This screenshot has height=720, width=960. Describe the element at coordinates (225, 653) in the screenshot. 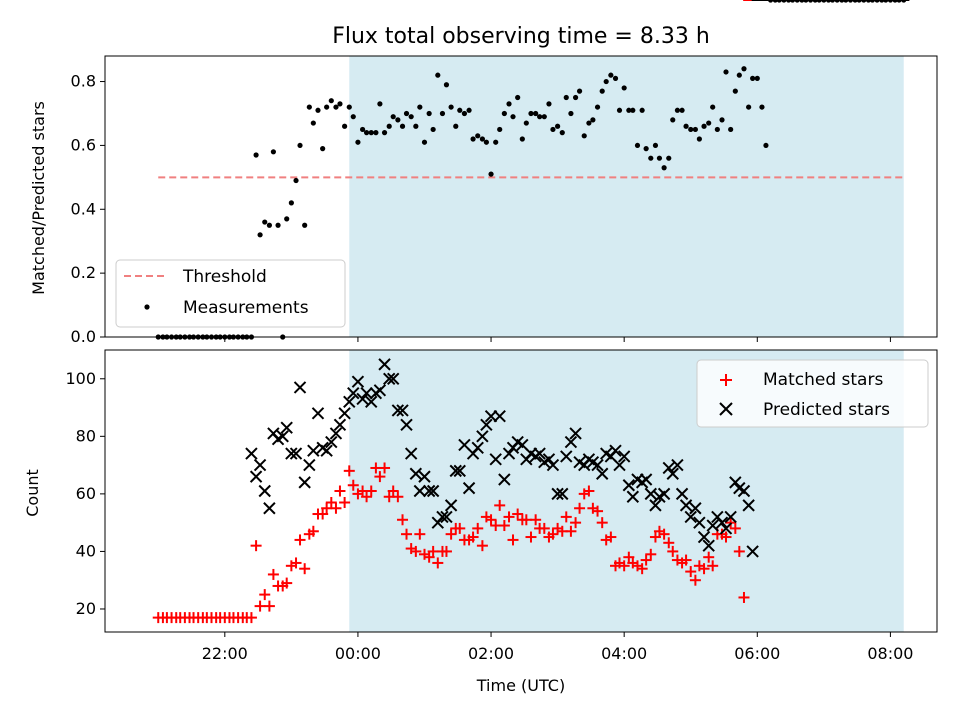

I see `bottom-x-tick-label: 22:00` at that location.